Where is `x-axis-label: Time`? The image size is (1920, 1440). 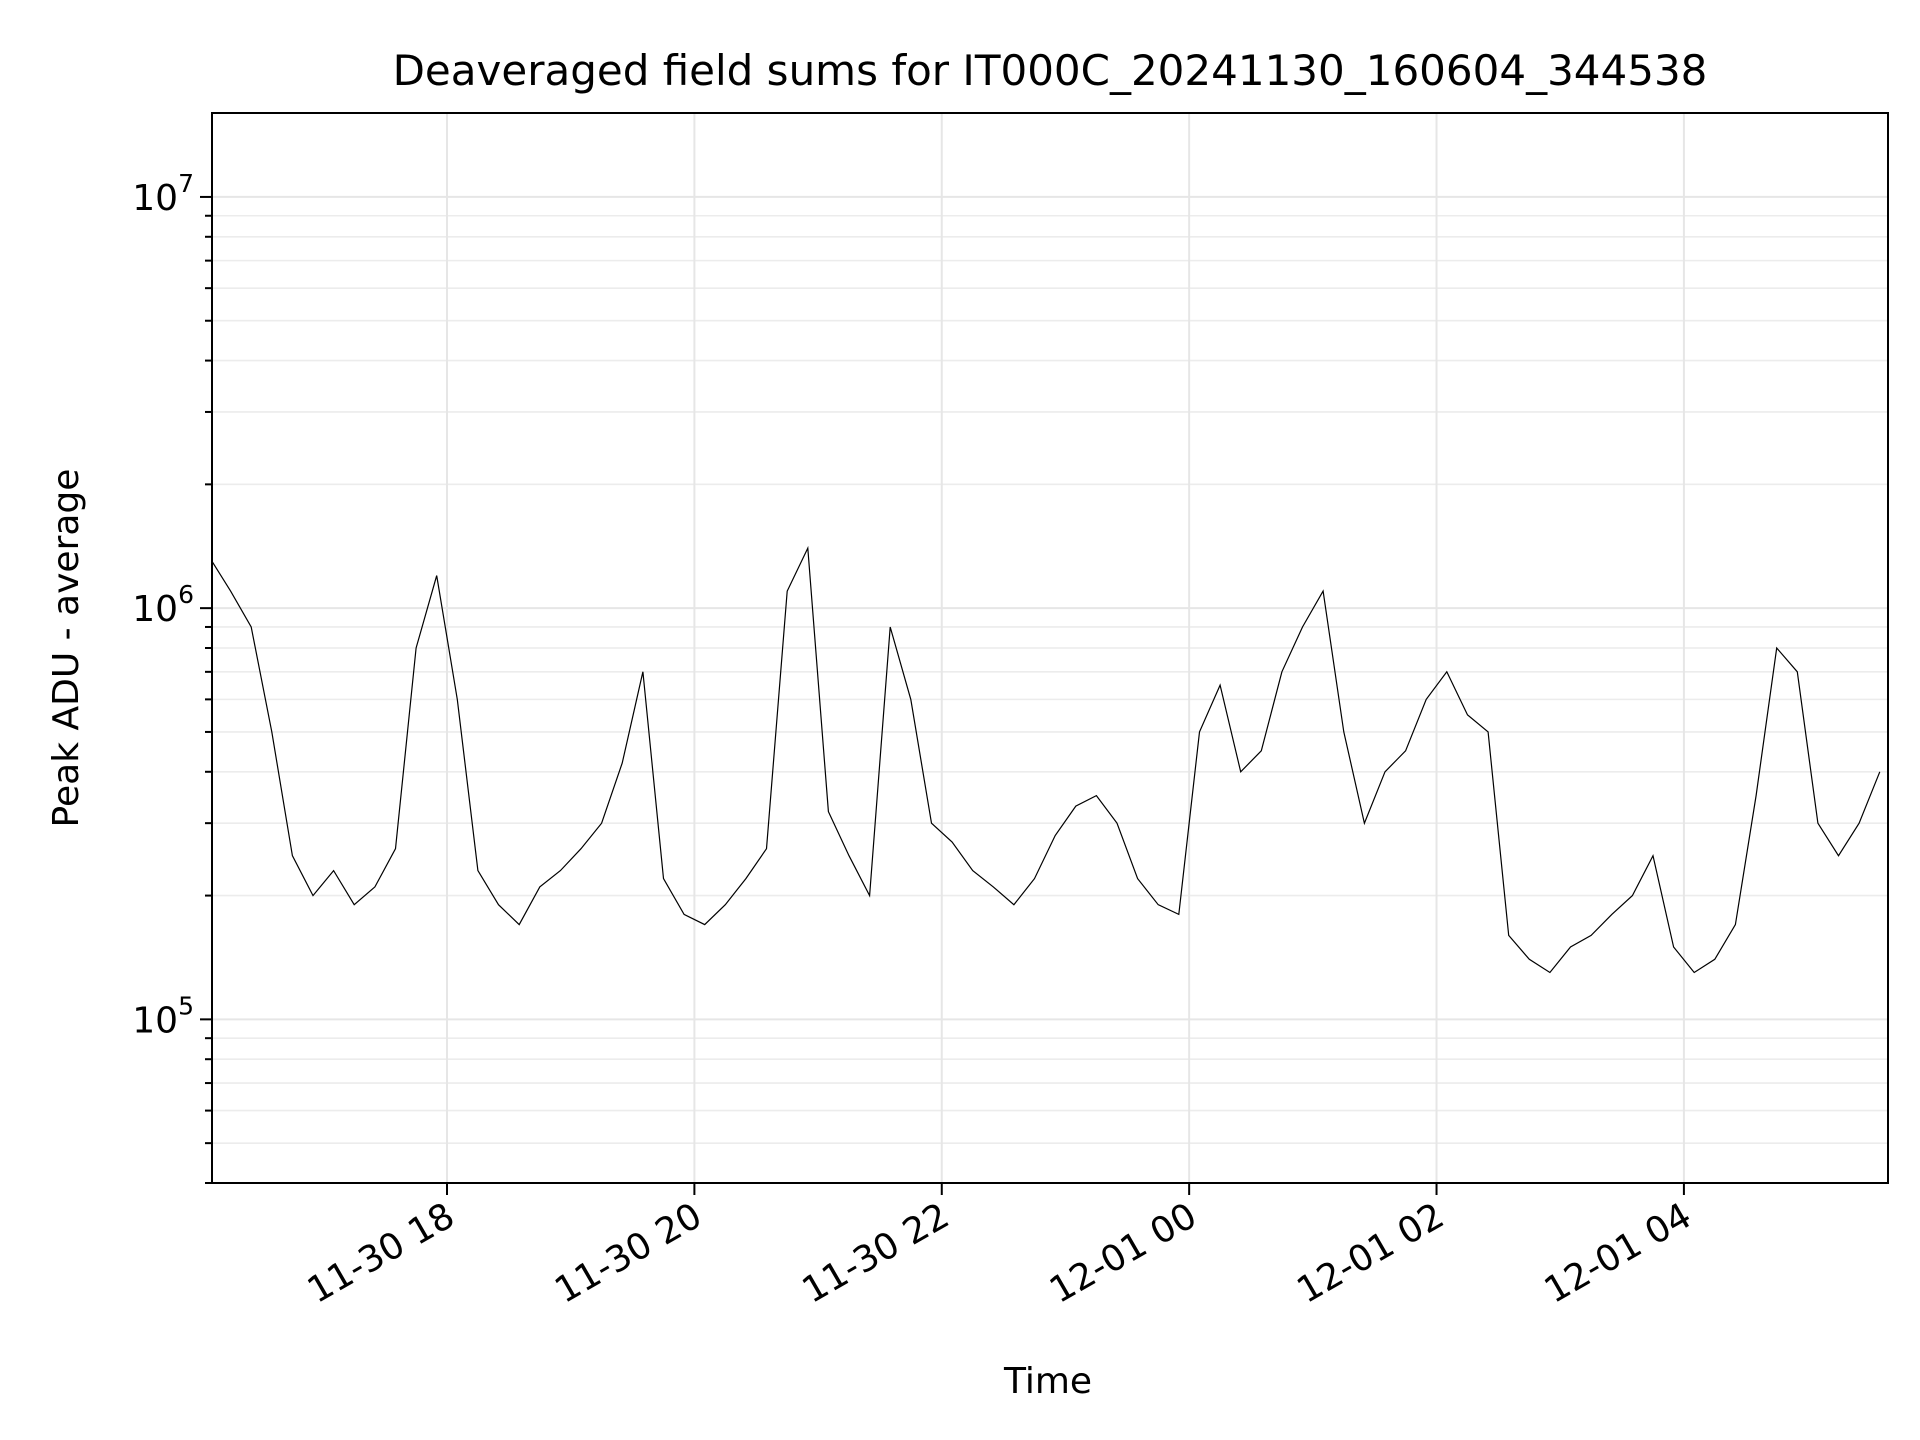
x-axis-label: Time is located at coordinates (1047, 1381).